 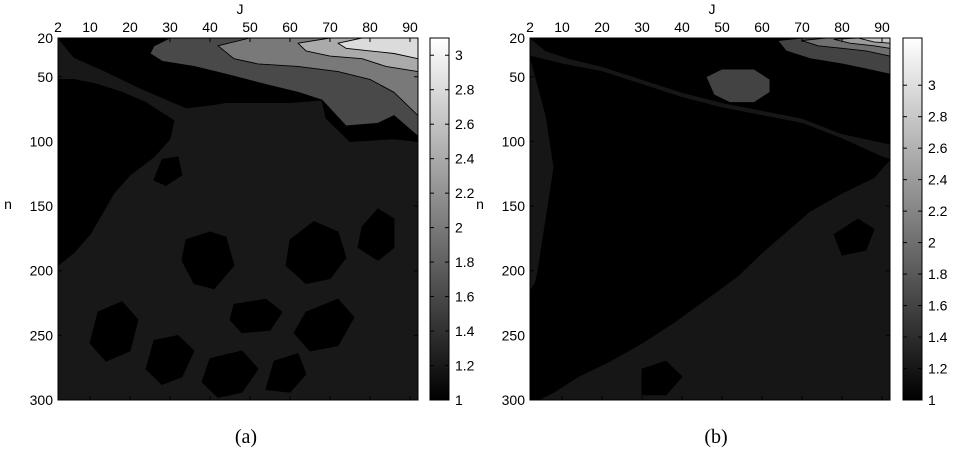 I want to click on caption-b: (b), so click(x=715, y=437).